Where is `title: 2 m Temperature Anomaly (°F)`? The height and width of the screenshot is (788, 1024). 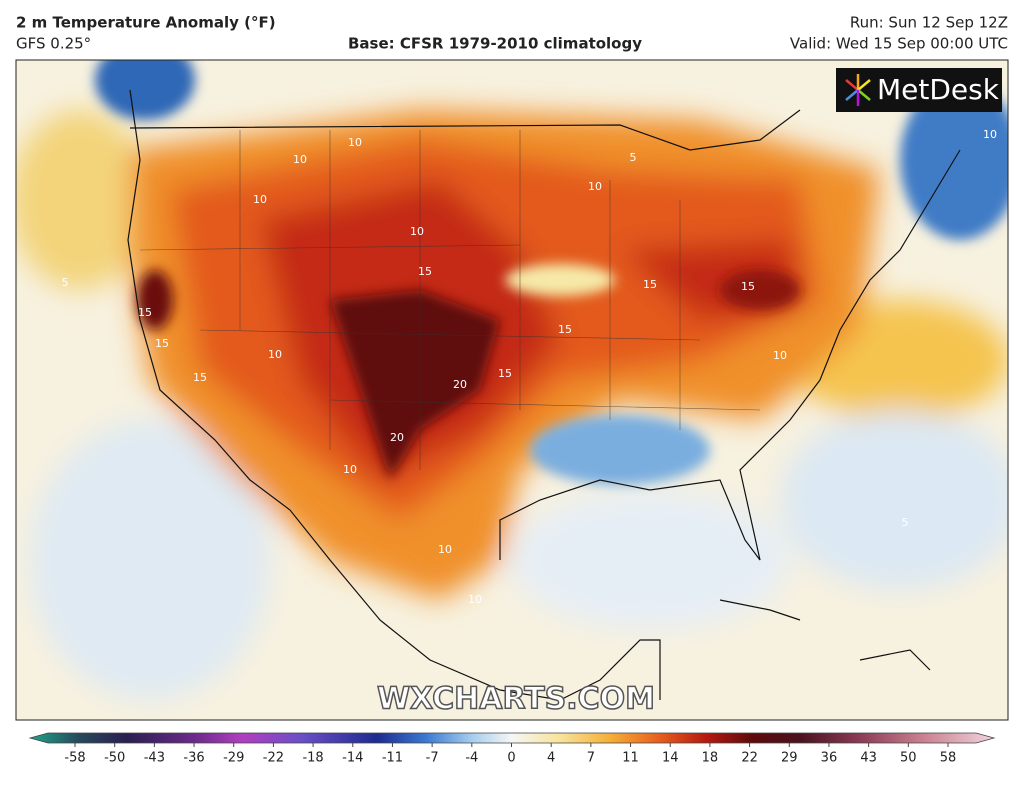
title: 2 m Temperature Anomaly (°F) is located at coordinates (146, 23).